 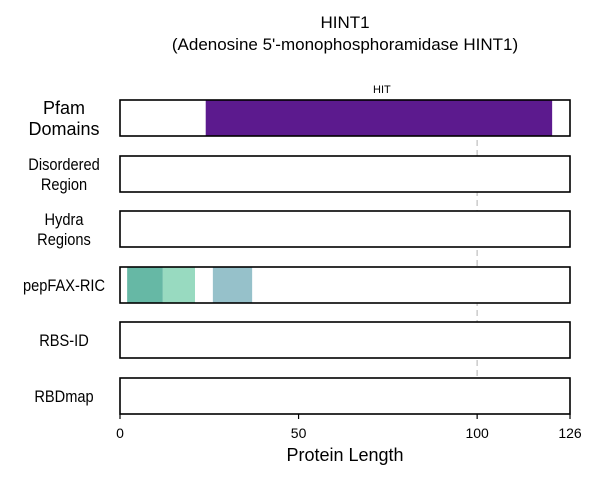 I want to click on track-row: Disordered Region, so click(x=299, y=174).